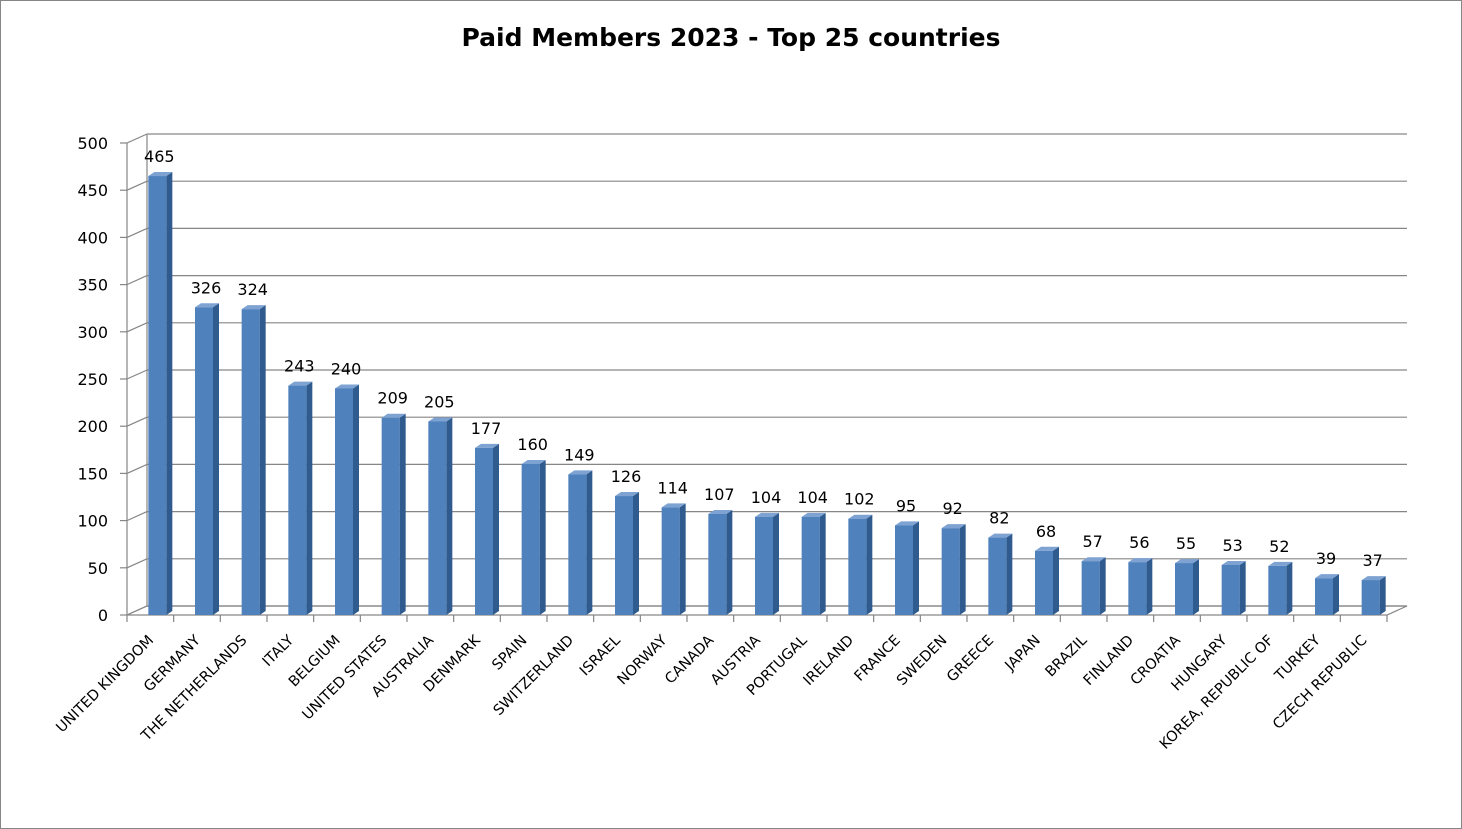  I want to click on data-label: 149, so click(579, 454).